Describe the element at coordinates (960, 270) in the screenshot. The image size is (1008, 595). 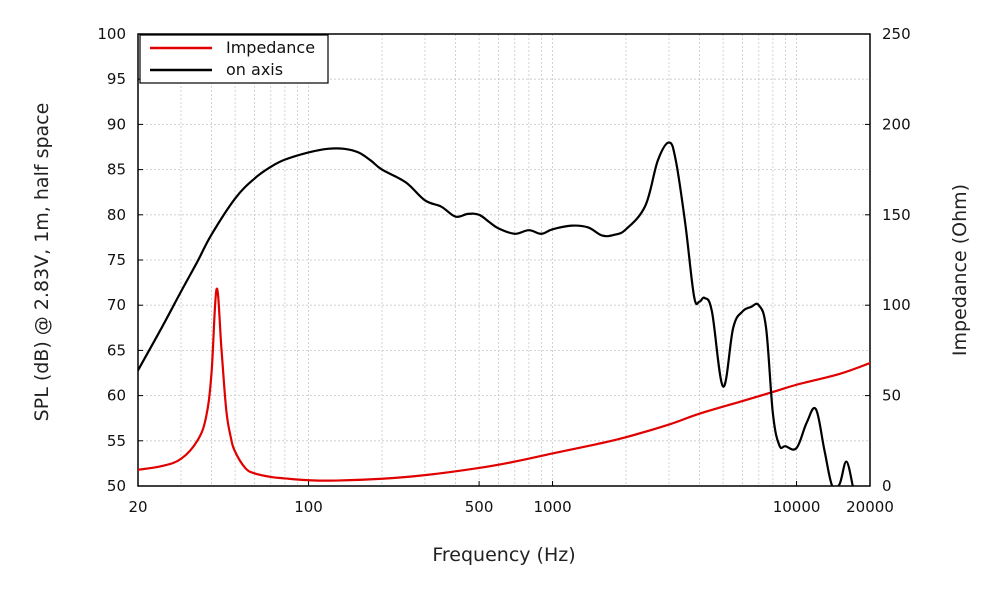
I see `y-axis-right-title: Impedance (Ohm)` at that location.